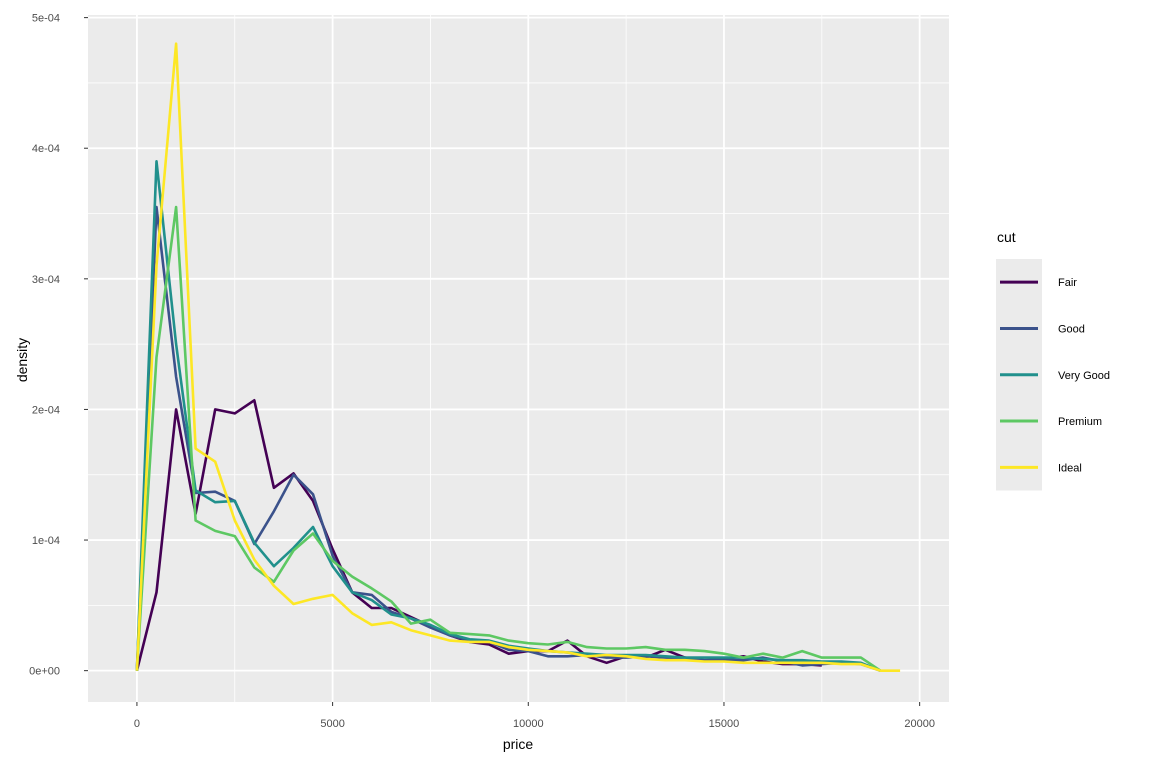 This screenshot has height=768, width=1152. Describe the element at coordinates (1084, 376) in the screenshot. I see `legend-label: Very Good` at that location.